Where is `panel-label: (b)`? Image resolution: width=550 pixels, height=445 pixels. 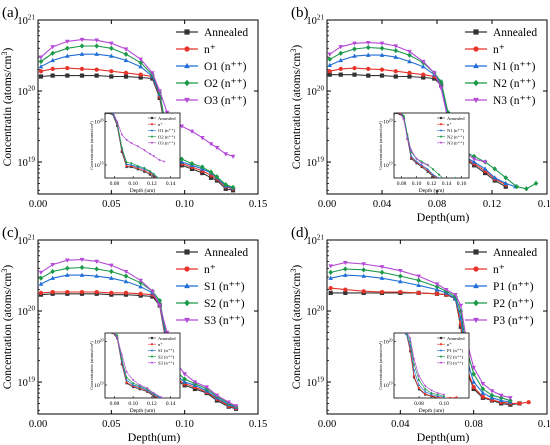
panel-label: (b) is located at coordinates (300, 13).